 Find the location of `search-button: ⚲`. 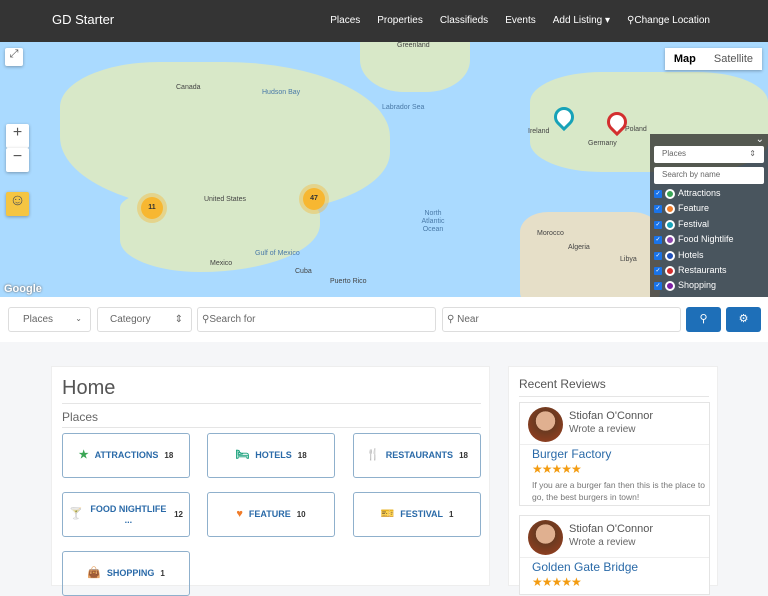

search-button: ⚲ is located at coordinates (703, 319).